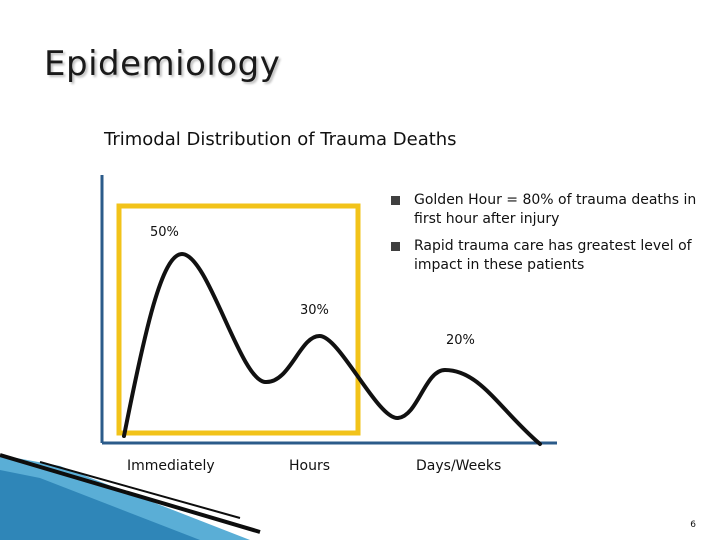 The image size is (720, 540). What do you see at coordinates (693, 525) in the screenshot?
I see `page-number: 6` at bounding box center [693, 525].